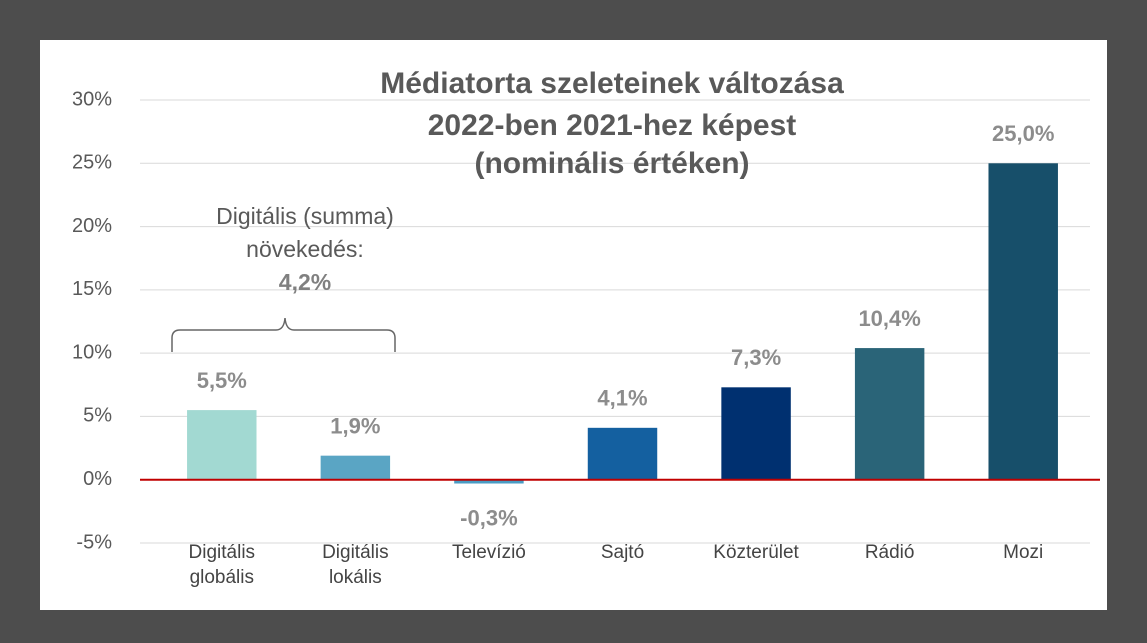 Image resolution: width=1147 pixels, height=643 pixels. Describe the element at coordinates (92, 99) in the screenshot. I see `y-tick-label: 30%` at that location.